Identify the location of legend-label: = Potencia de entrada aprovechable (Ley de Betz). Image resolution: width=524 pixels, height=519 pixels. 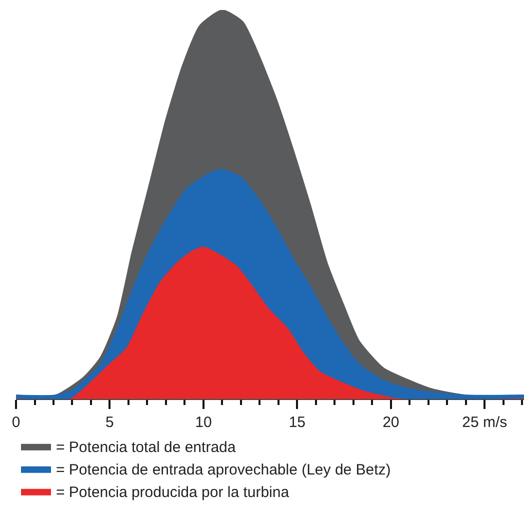
(223, 470).